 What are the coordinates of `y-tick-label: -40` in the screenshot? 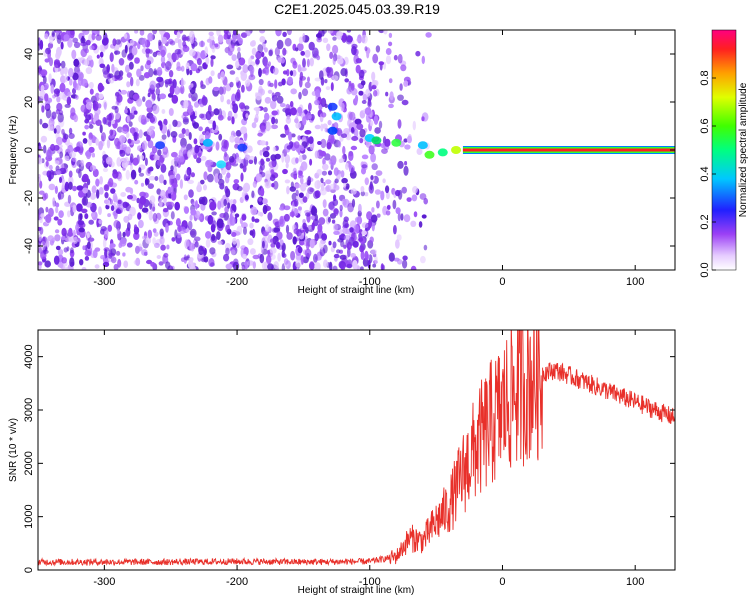 It's located at (29, 246).